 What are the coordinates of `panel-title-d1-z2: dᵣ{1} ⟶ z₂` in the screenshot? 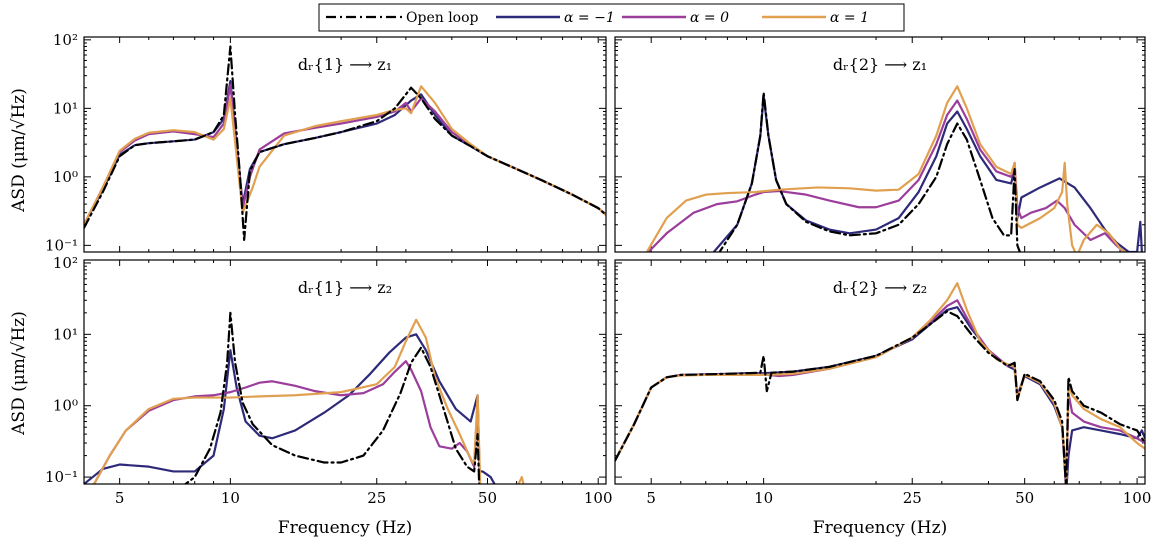 It's located at (345, 287).